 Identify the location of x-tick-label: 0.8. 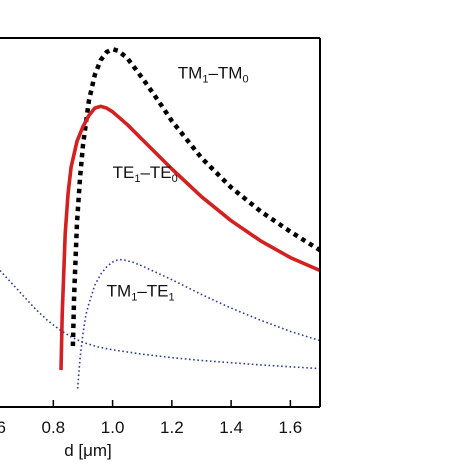
(54, 427).